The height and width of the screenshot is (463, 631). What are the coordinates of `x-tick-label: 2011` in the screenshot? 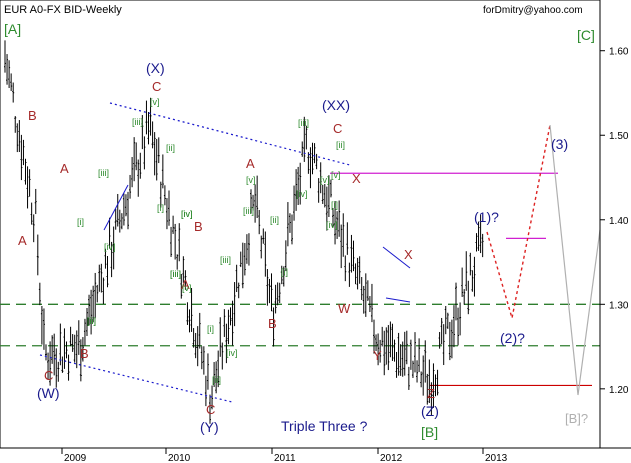 It's located at (285, 458).